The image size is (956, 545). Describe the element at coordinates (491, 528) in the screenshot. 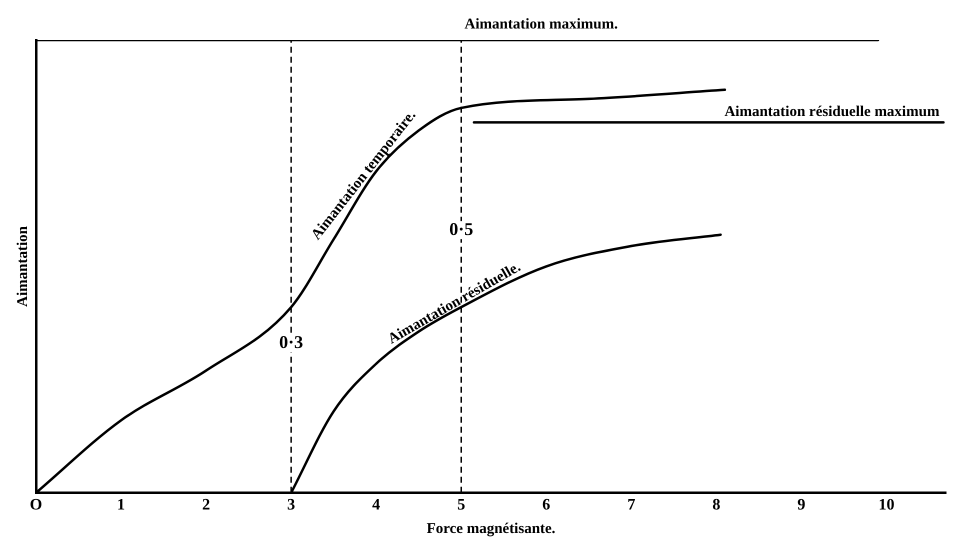

I see `x-axis-title: Force magnétisante.` at that location.